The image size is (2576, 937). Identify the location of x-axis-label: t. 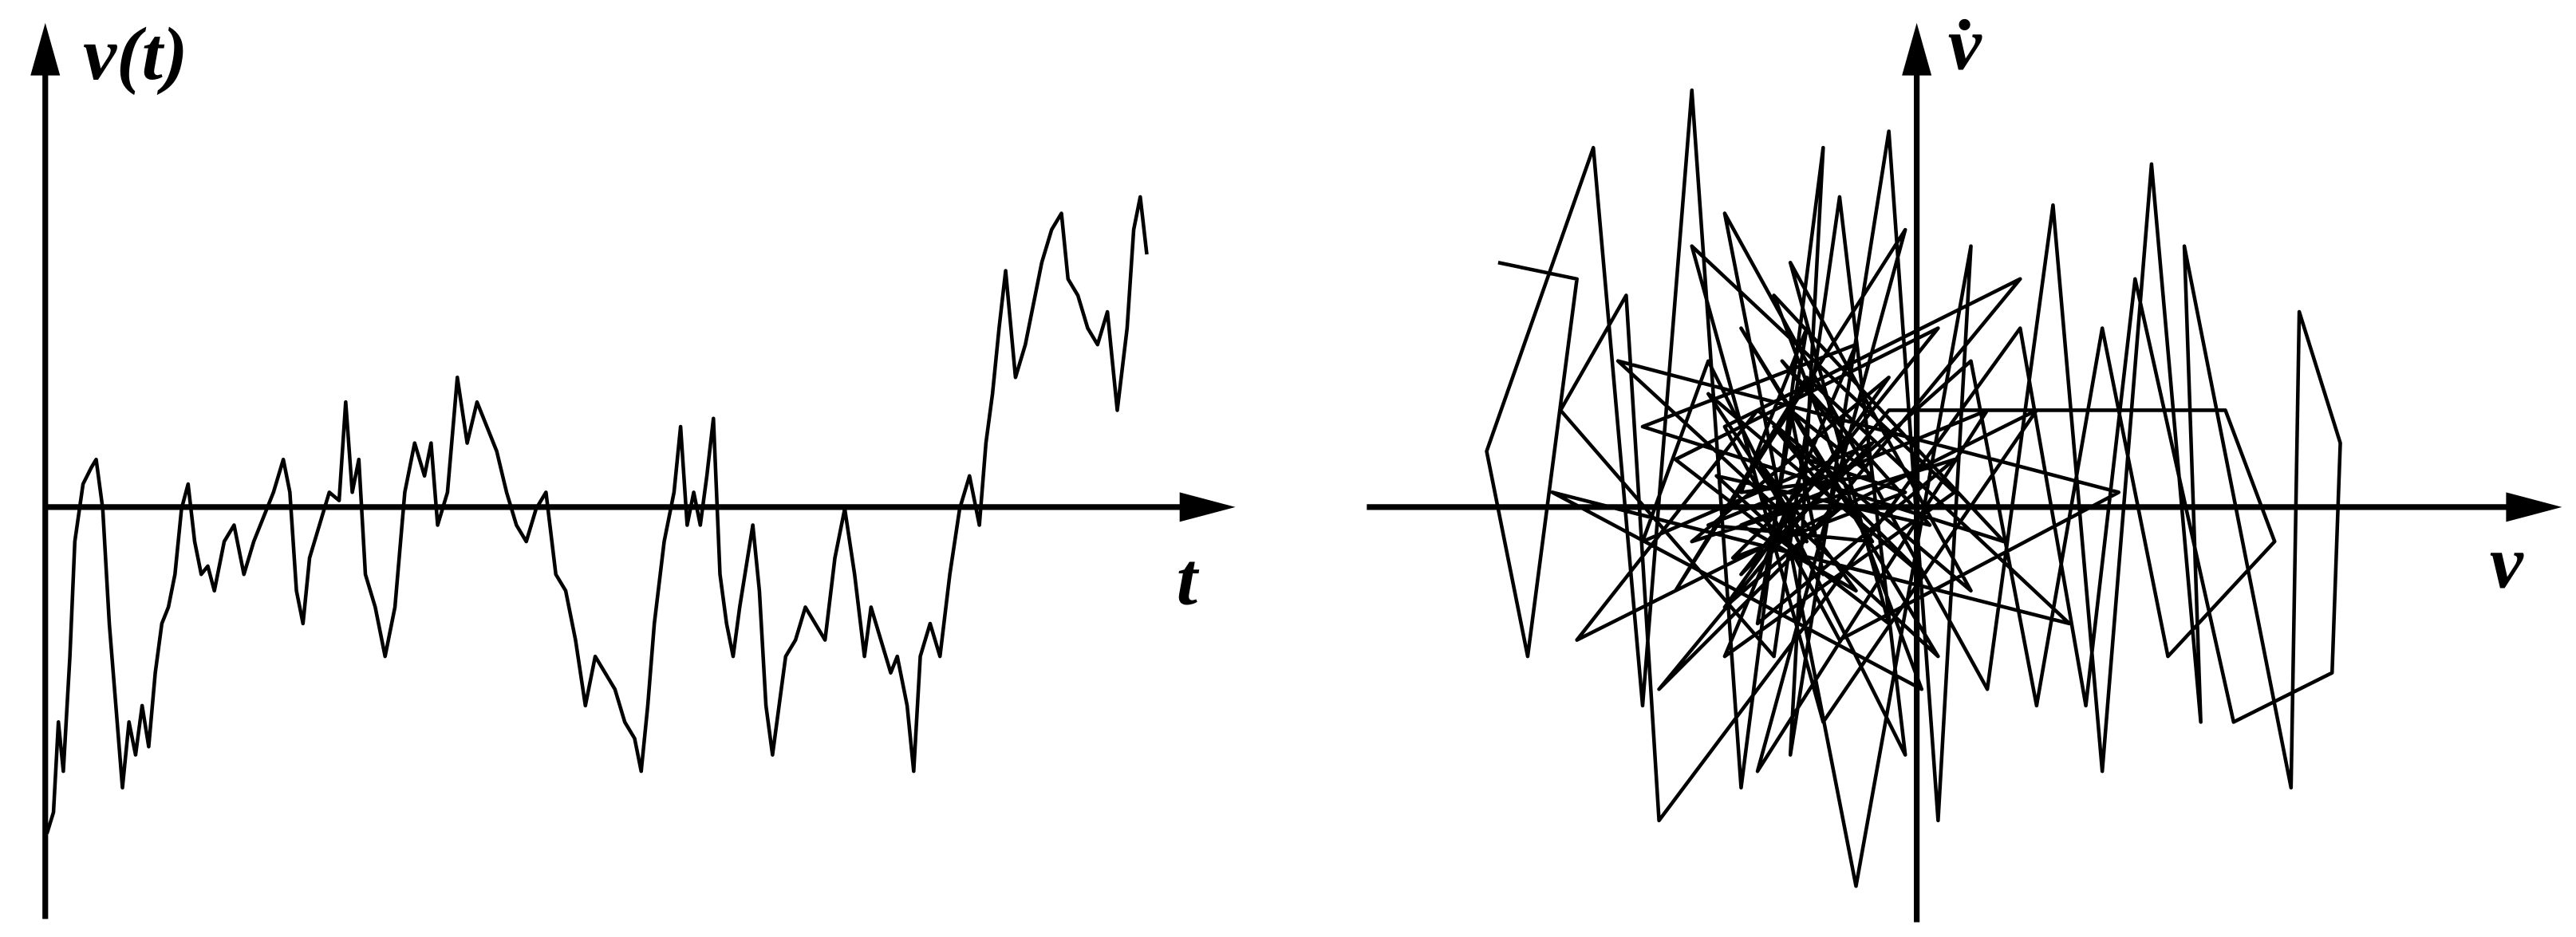
(1188, 578).